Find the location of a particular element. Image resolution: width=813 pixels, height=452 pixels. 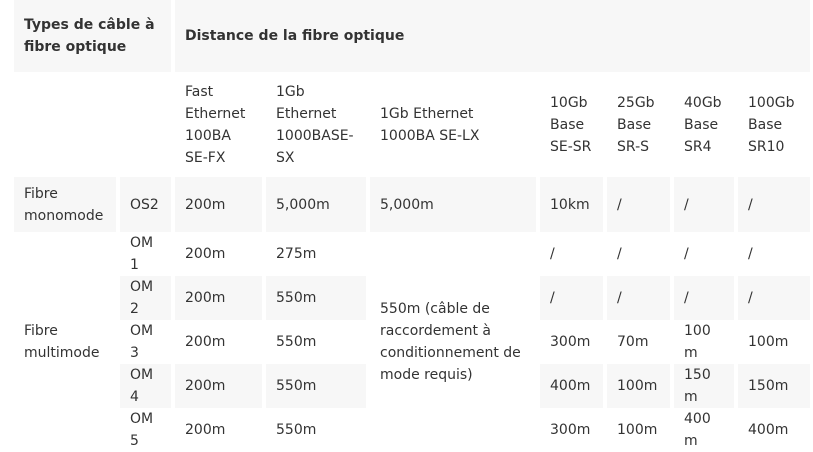

fiber-code: OS2 is located at coordinates (148, 204).